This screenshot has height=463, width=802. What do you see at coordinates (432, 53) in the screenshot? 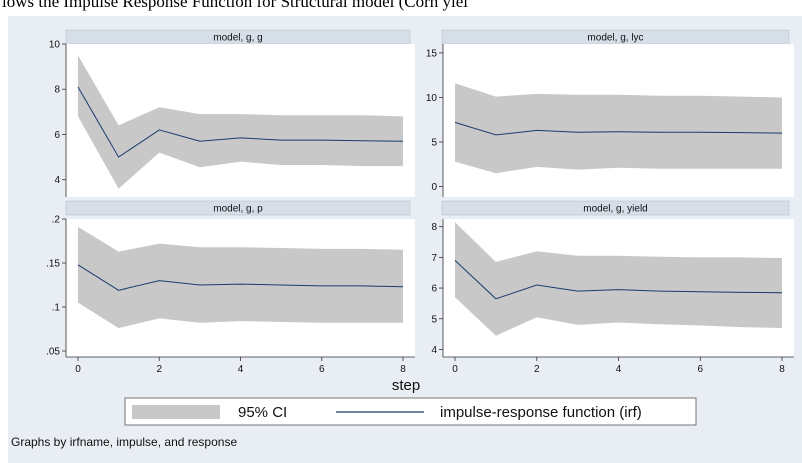
I see `y-tick-label: 15` at bounding box center [432, 53].